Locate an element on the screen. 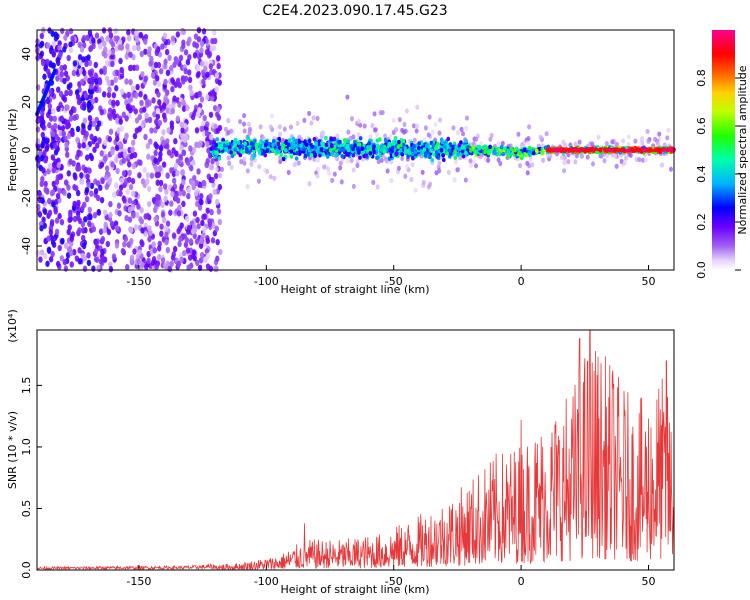 The width and height of the screenshot is (750, 600). spectrogram-y-tick-label: 20 is located at coordinates (26, 102).